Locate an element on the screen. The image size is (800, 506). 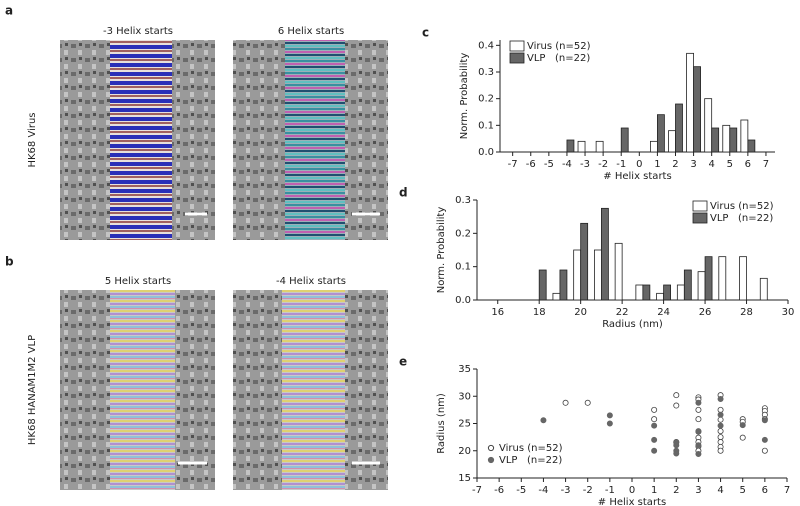
x-tick-label: 28 is located at coordinates (746, 312).